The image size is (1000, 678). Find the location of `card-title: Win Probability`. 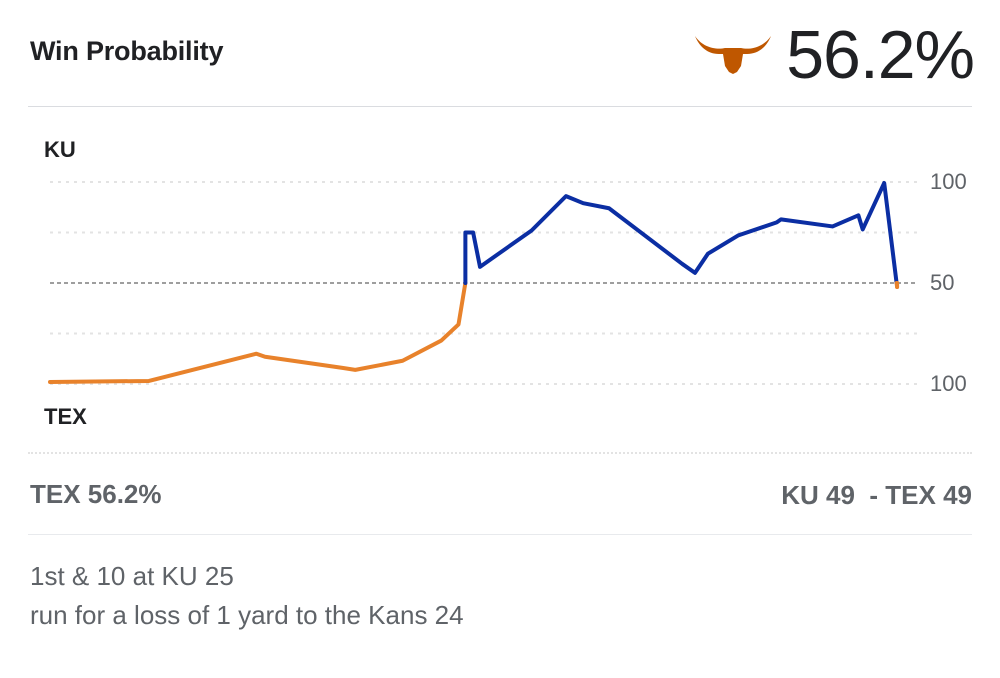

card-title: Win Probability is located at coordinates (127, 51).